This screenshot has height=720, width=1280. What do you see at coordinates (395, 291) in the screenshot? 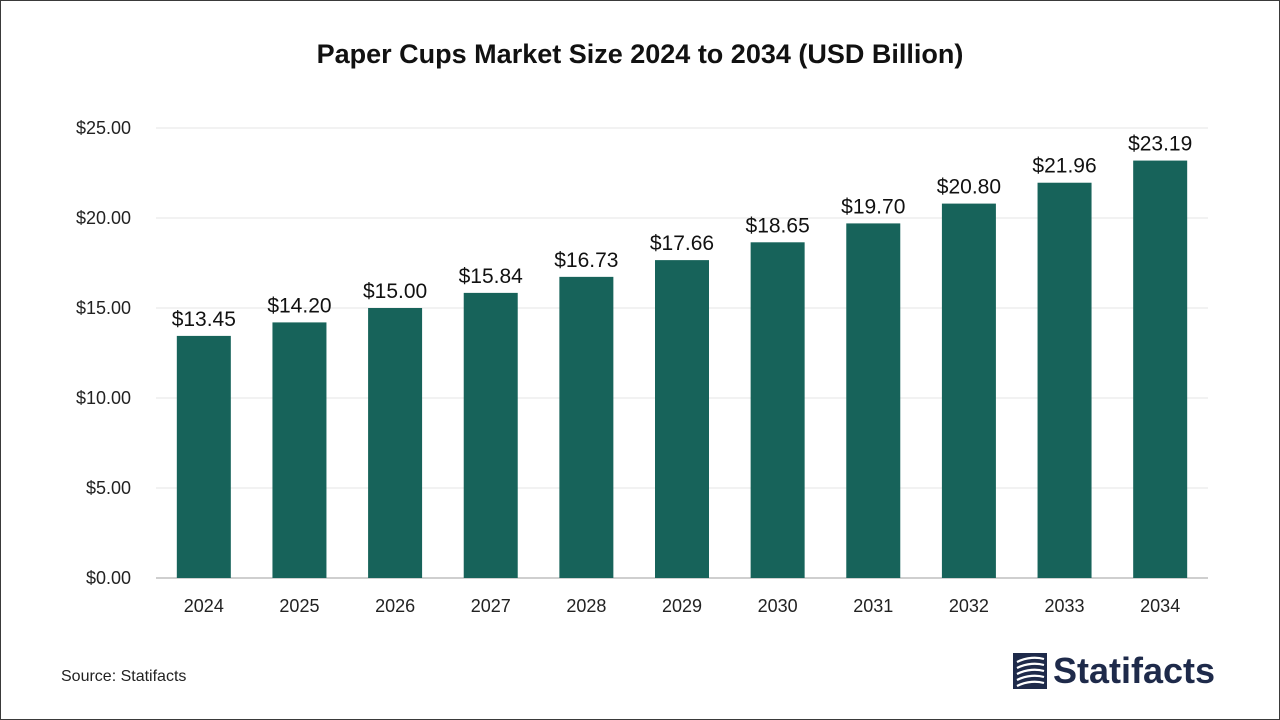
I see `data-label: $15.00` at bounding box center [395, 291].